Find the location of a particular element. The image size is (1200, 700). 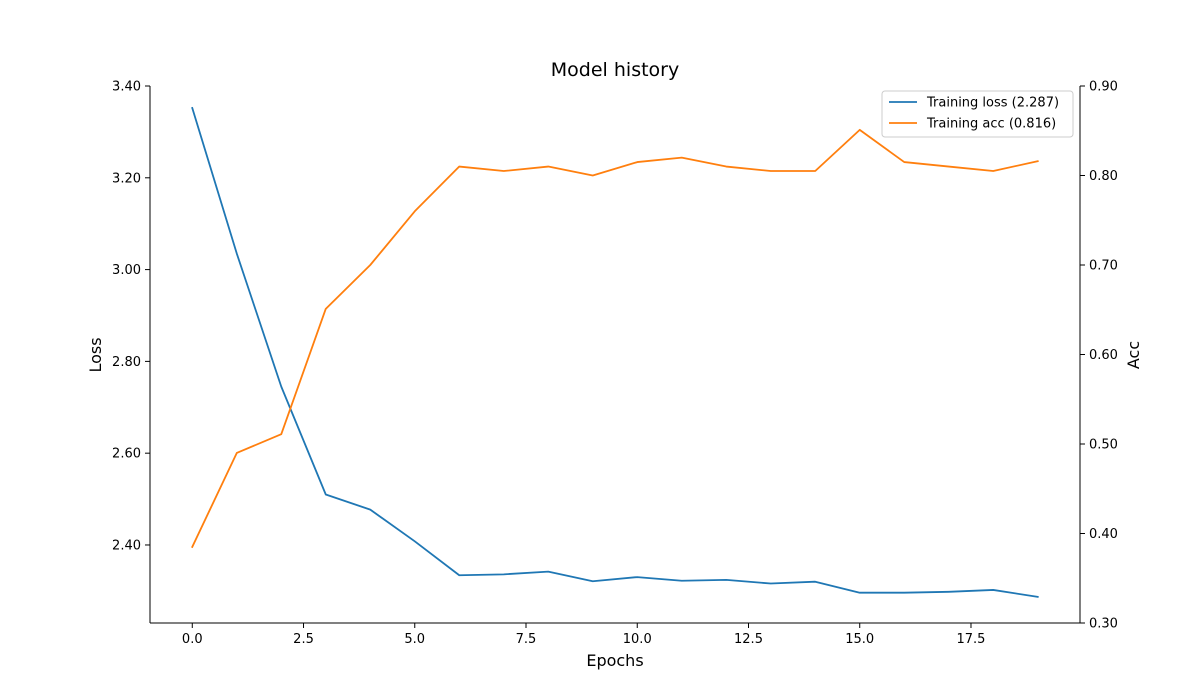

y-right-tick-label: 0.50 is located at coordinates (1103, 445).